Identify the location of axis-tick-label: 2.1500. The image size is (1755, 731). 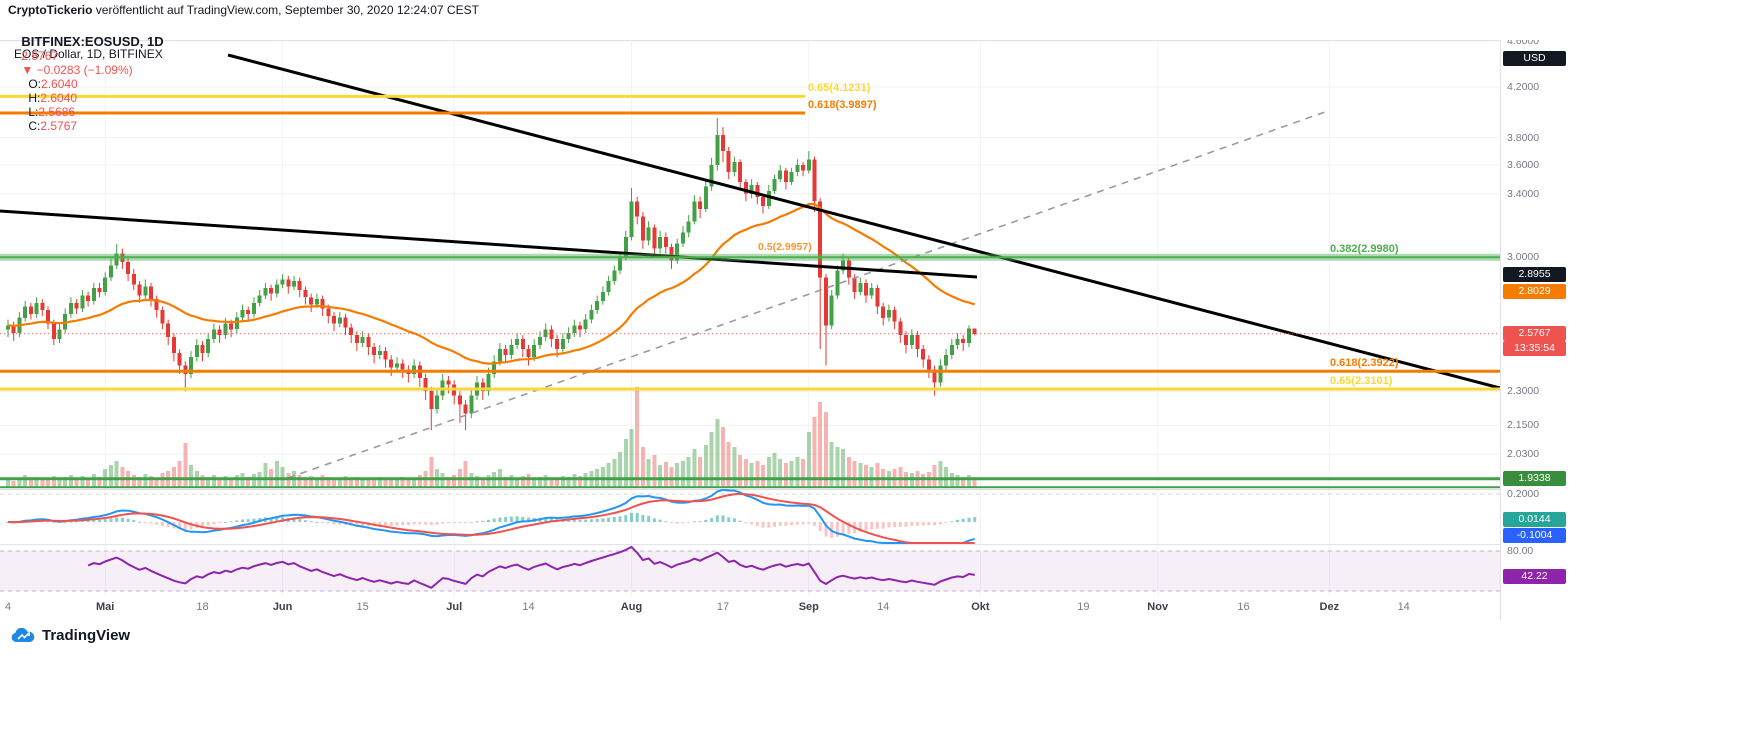
(1523, 425).